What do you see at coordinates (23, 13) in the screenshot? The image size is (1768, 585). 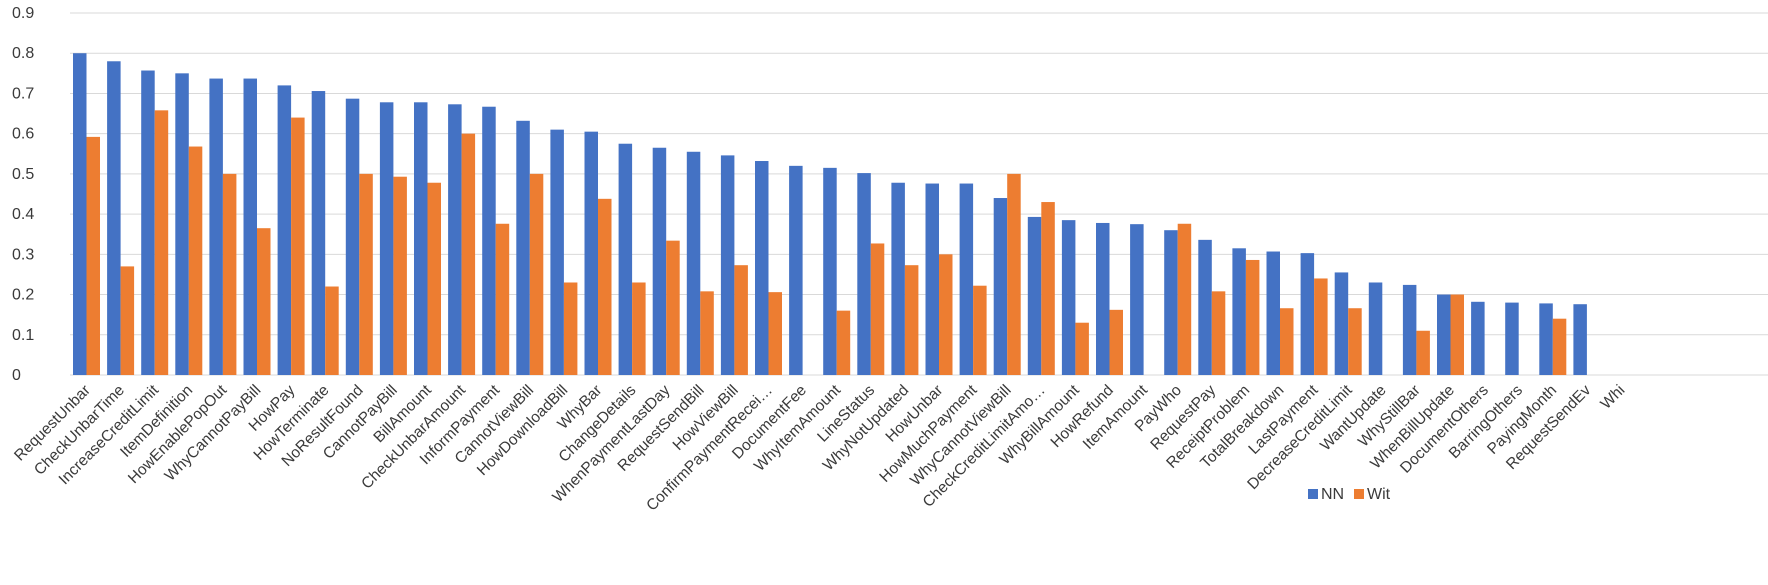 I see `y-tick-label: 0.9` at bounding box center [23, 13].